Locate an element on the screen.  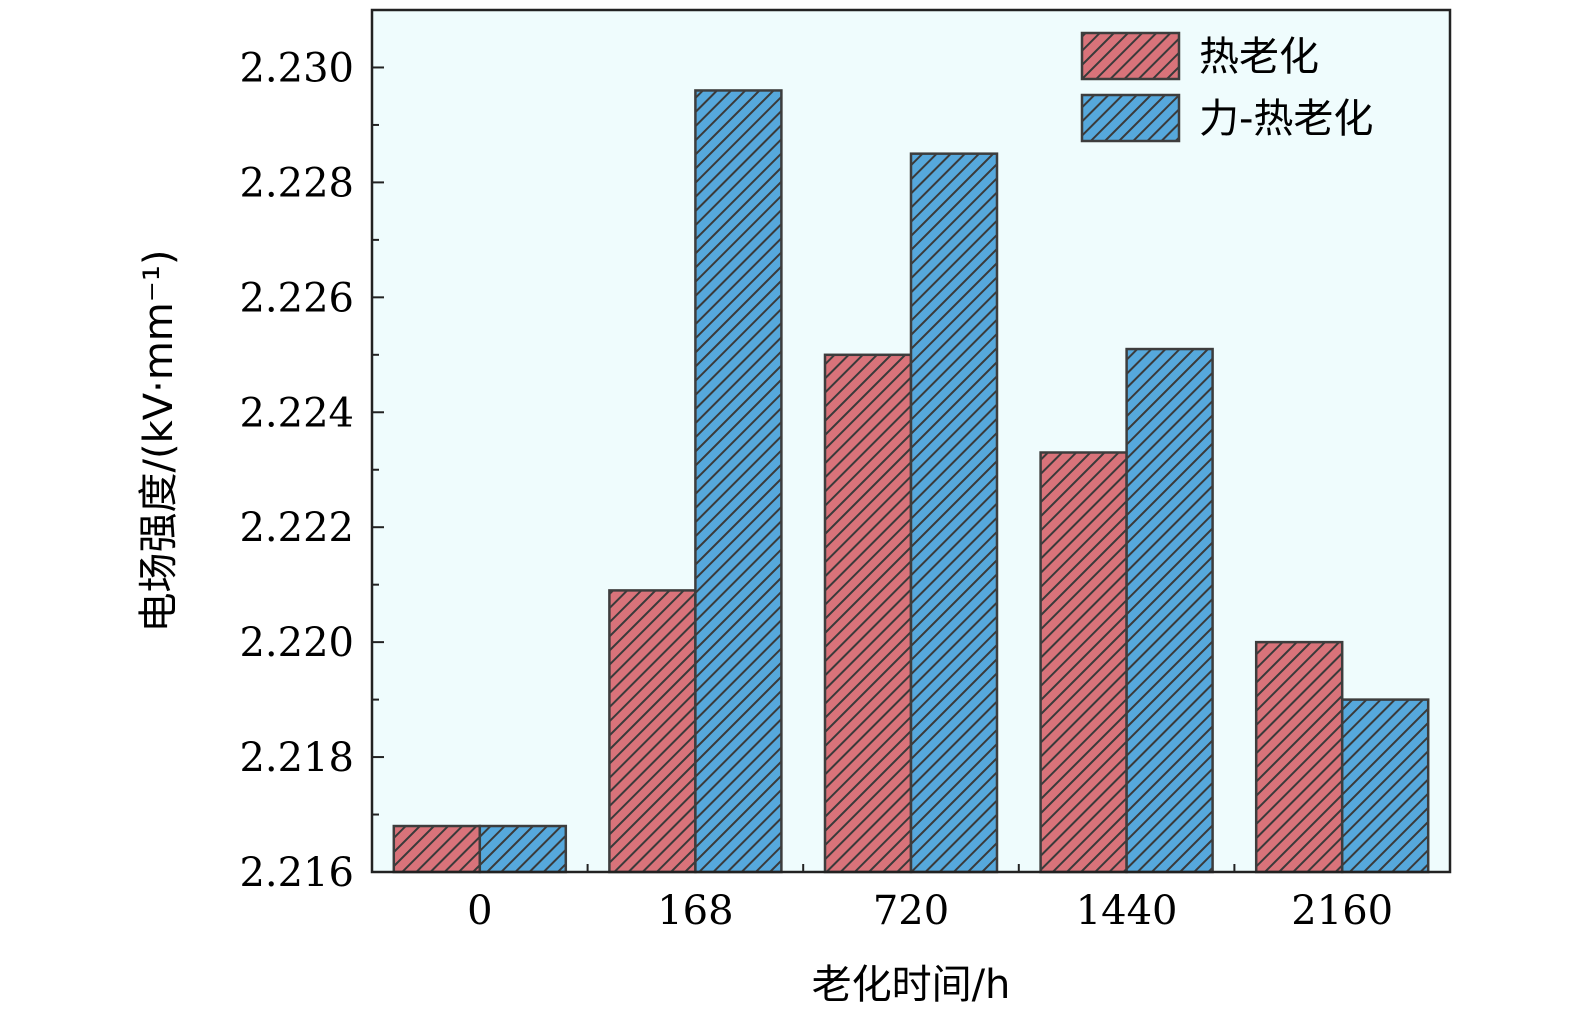
y-tick-label-2.222: 2.222 is located at coordinates (296, 528).